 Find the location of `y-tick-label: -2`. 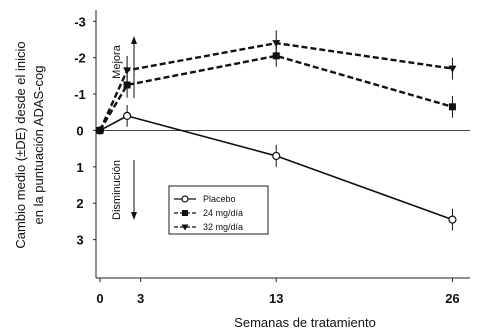

y-tick-label: -2 is located at coordinates (80, 58).